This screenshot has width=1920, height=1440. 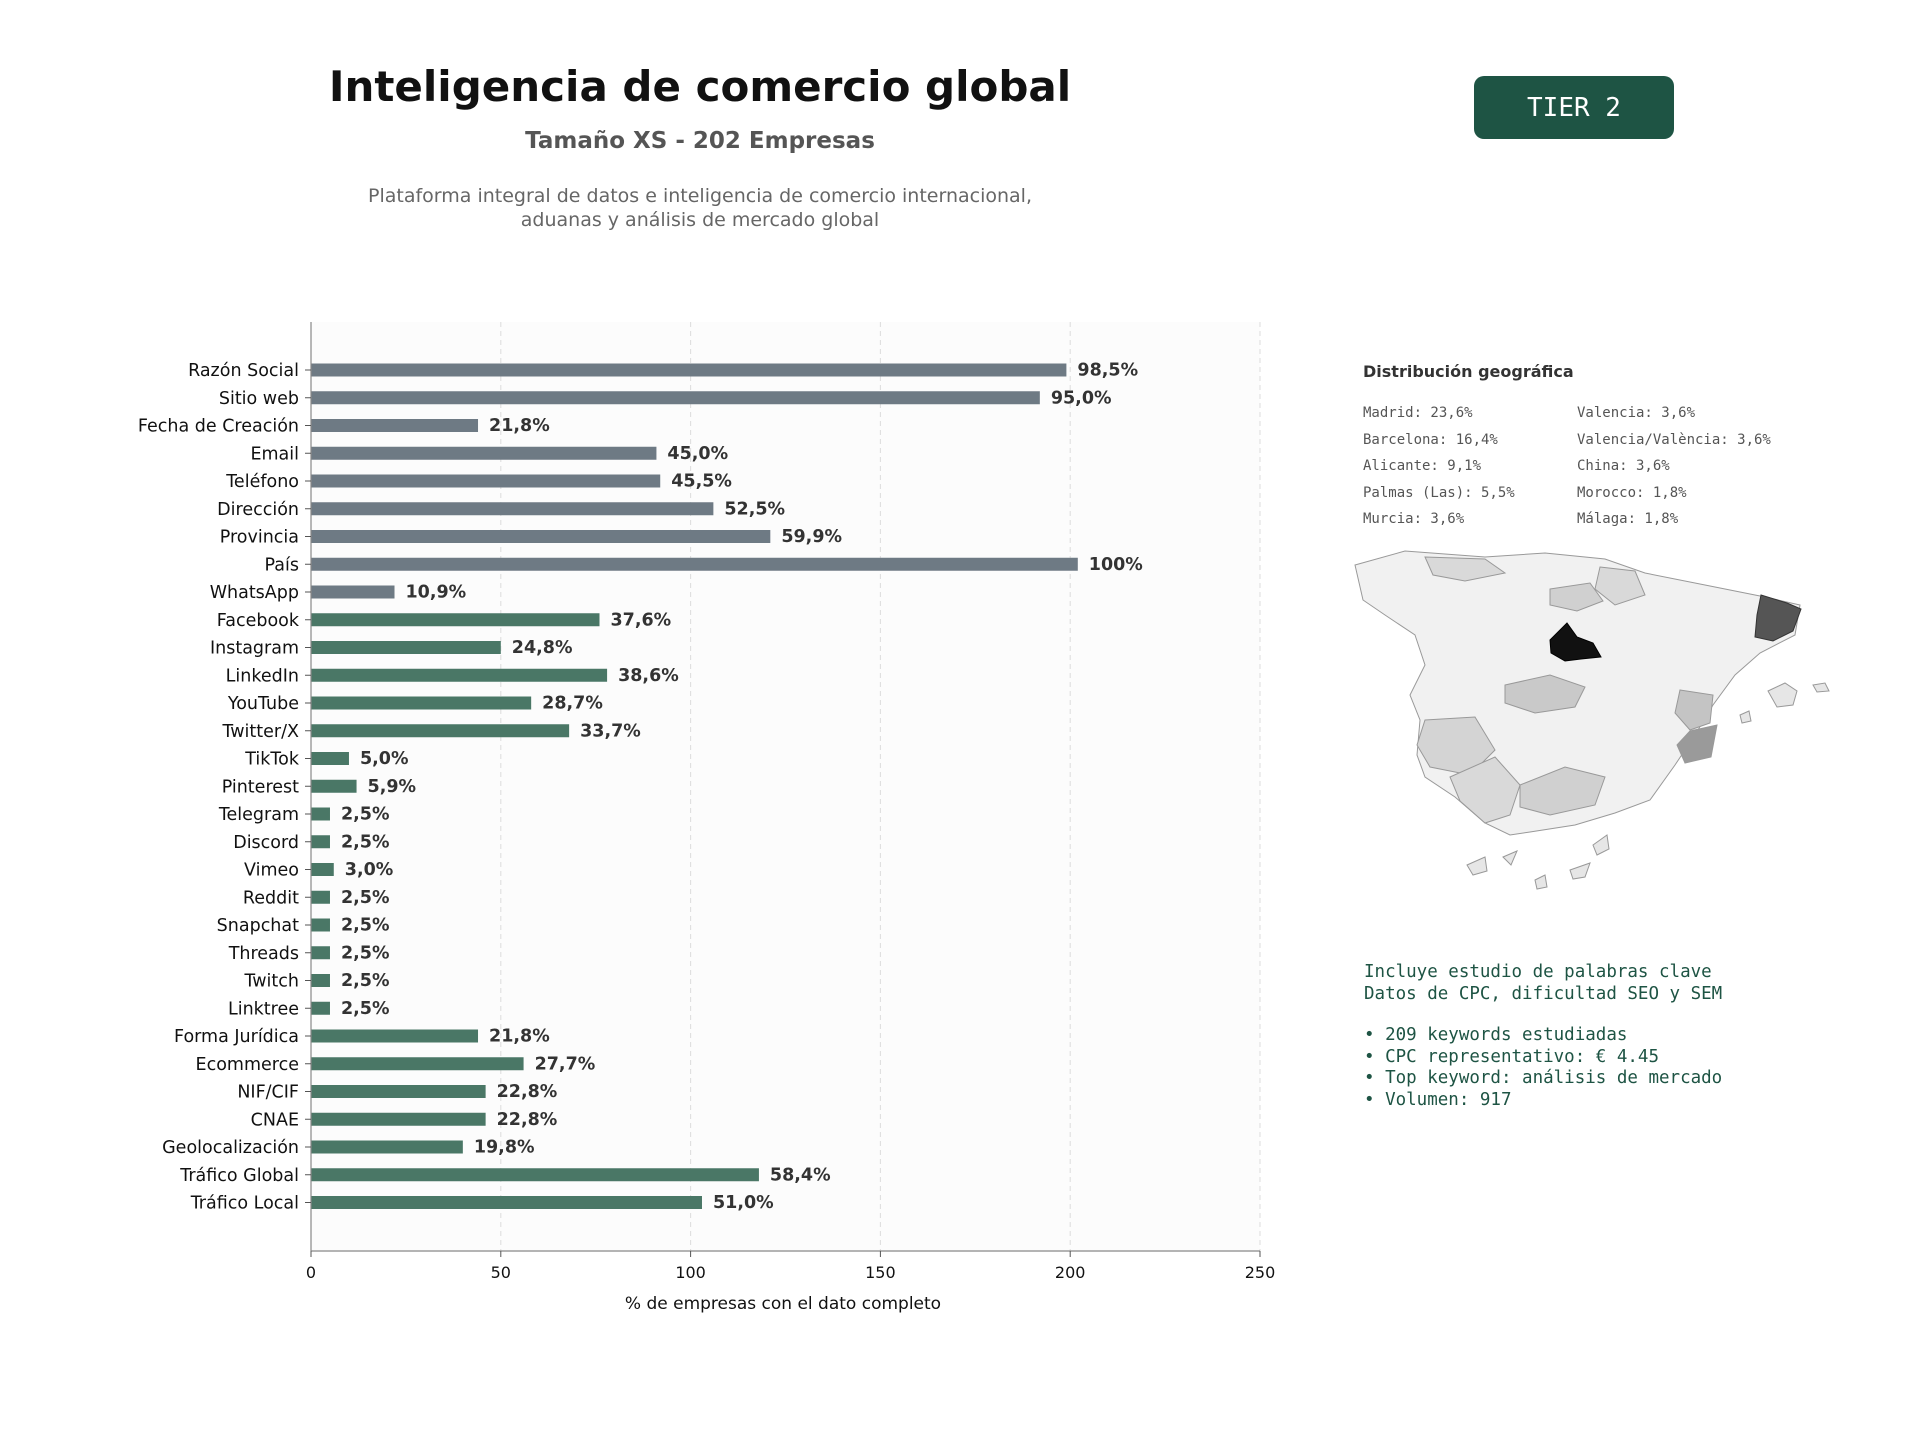 I want to click on map-balearic-ibiza, so click(x=1745, y=717).